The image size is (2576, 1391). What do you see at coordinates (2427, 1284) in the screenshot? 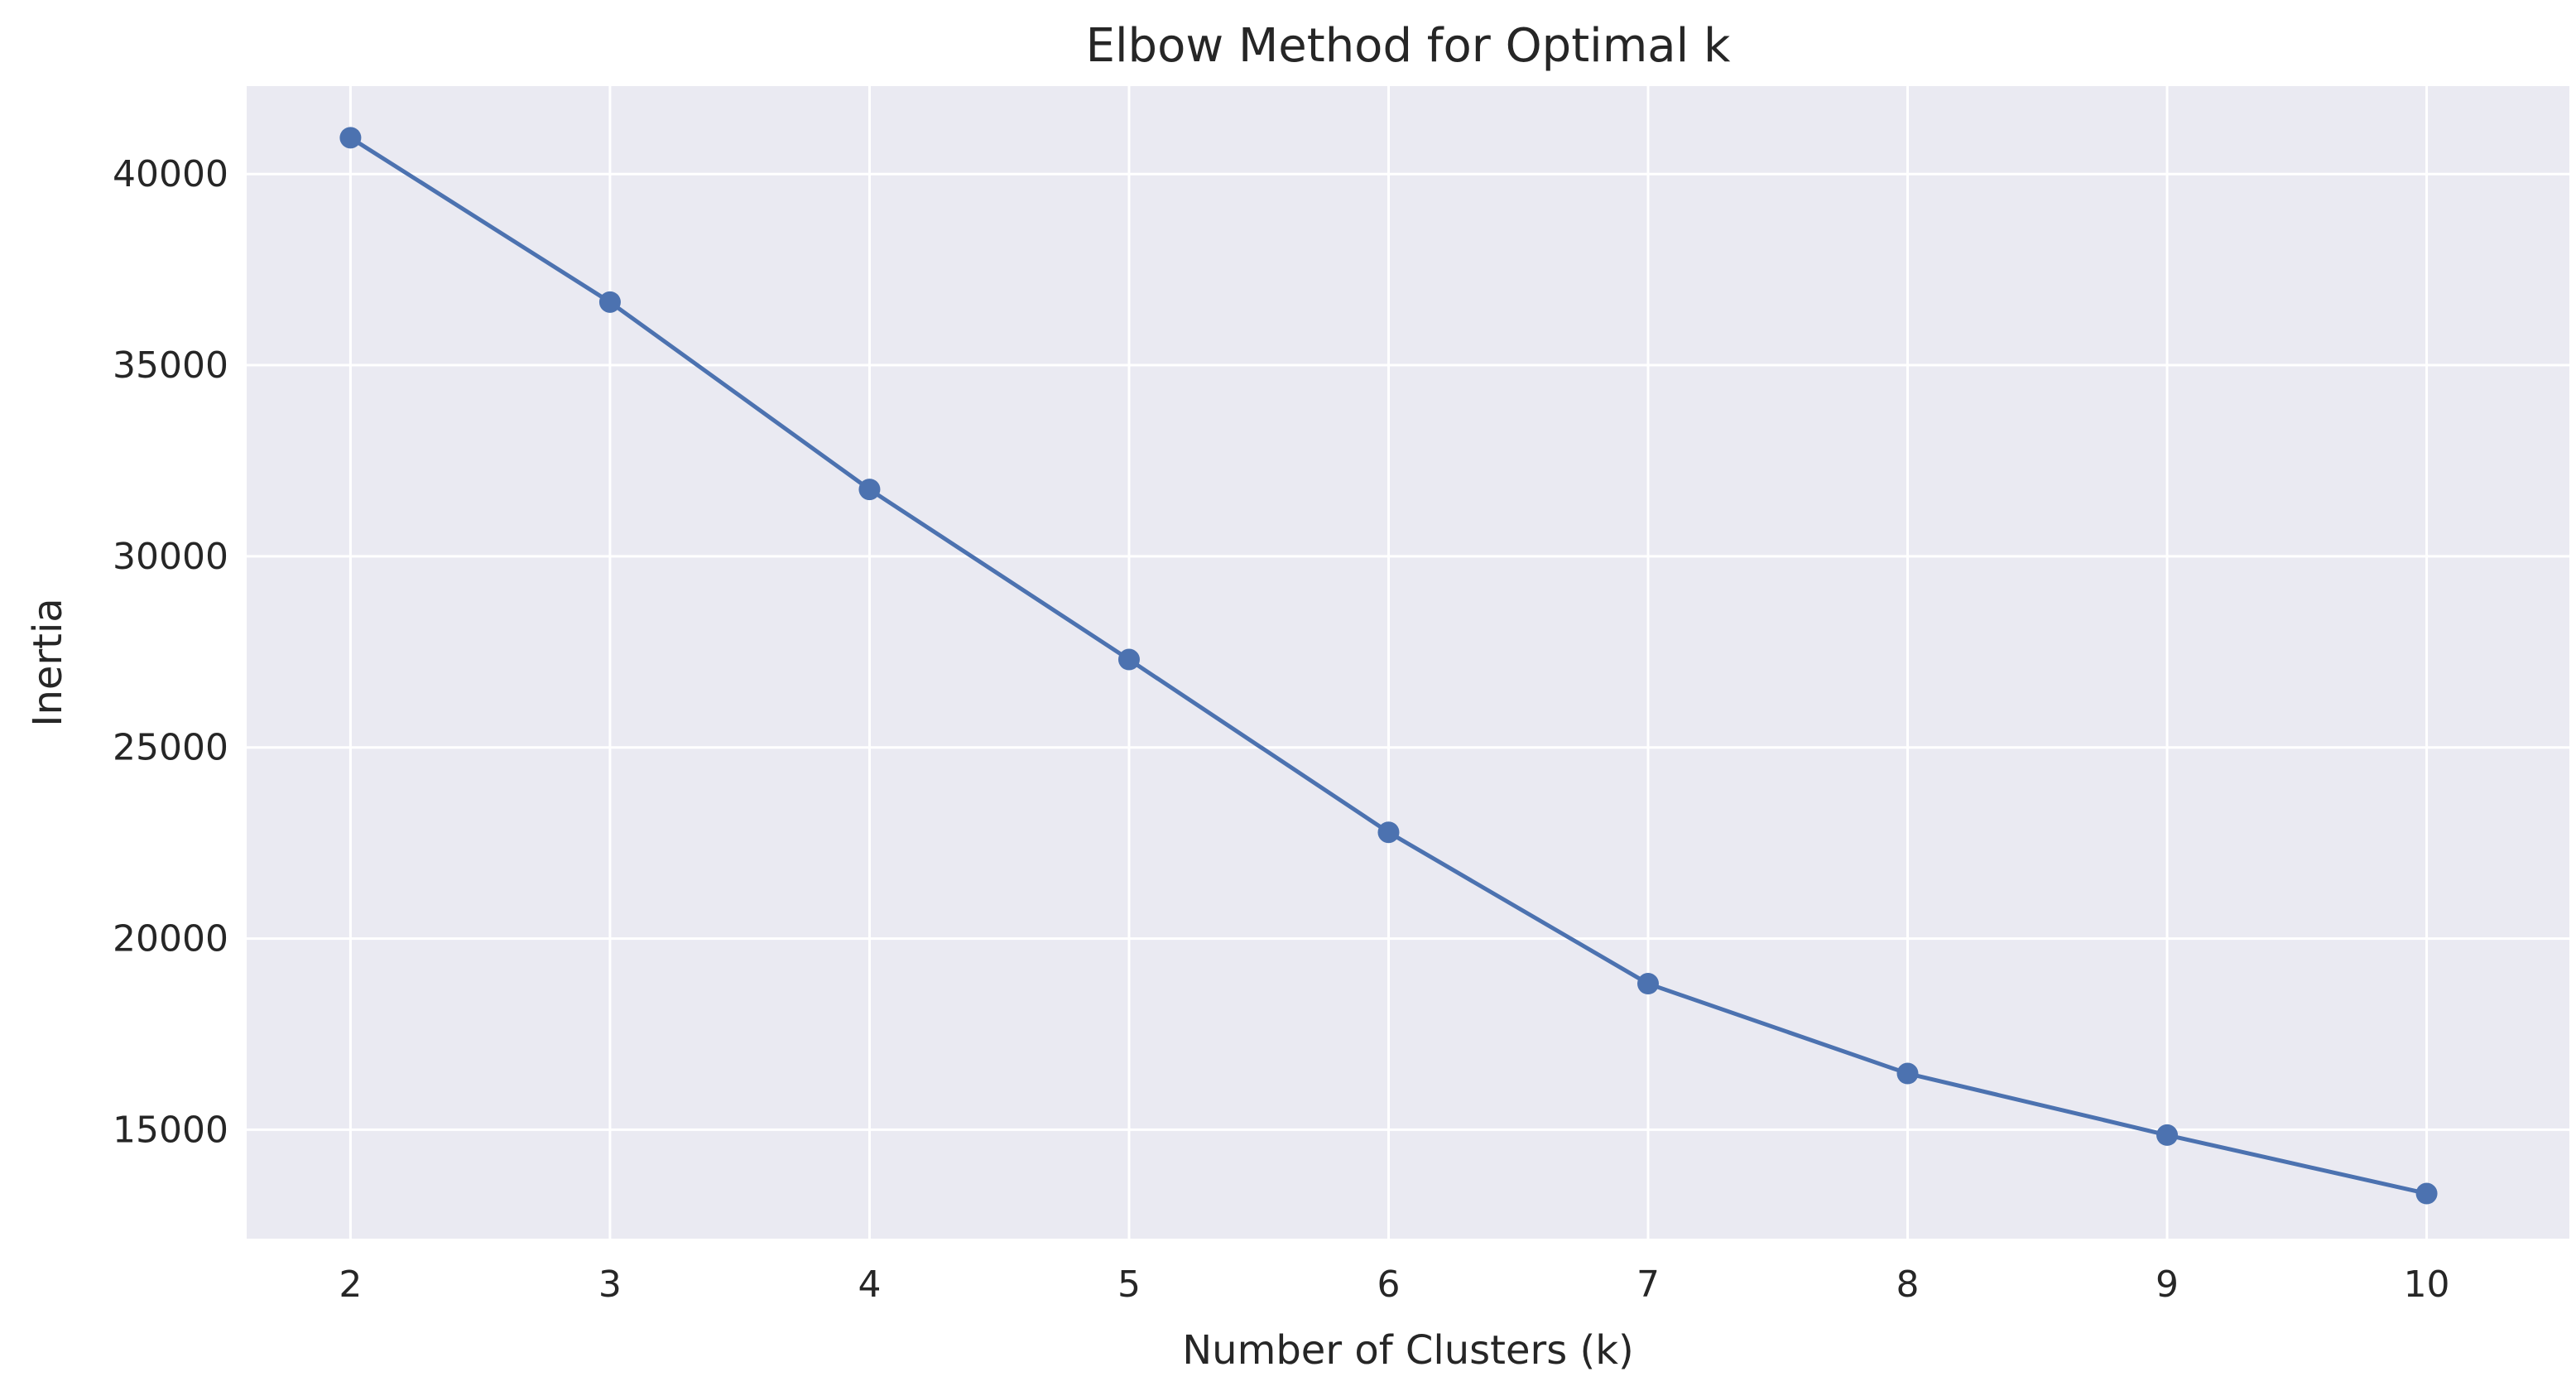
I see `x-tick-label: 10` at bounding box center [2427, 1284].